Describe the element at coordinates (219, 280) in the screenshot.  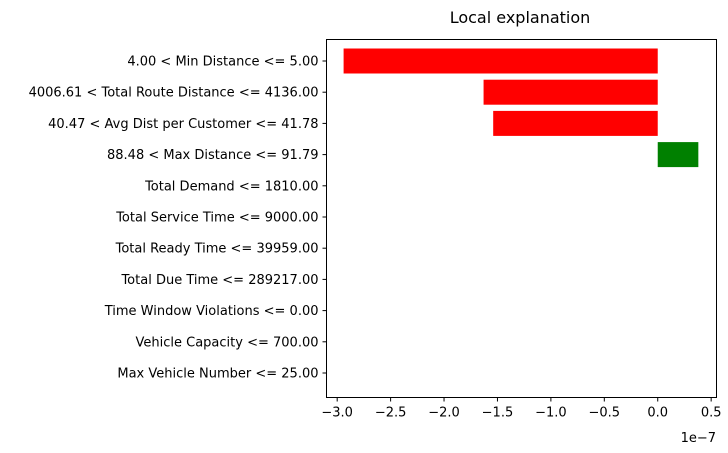
I see `y-tick-label: Total Due Time <= 289217.00` at that location.